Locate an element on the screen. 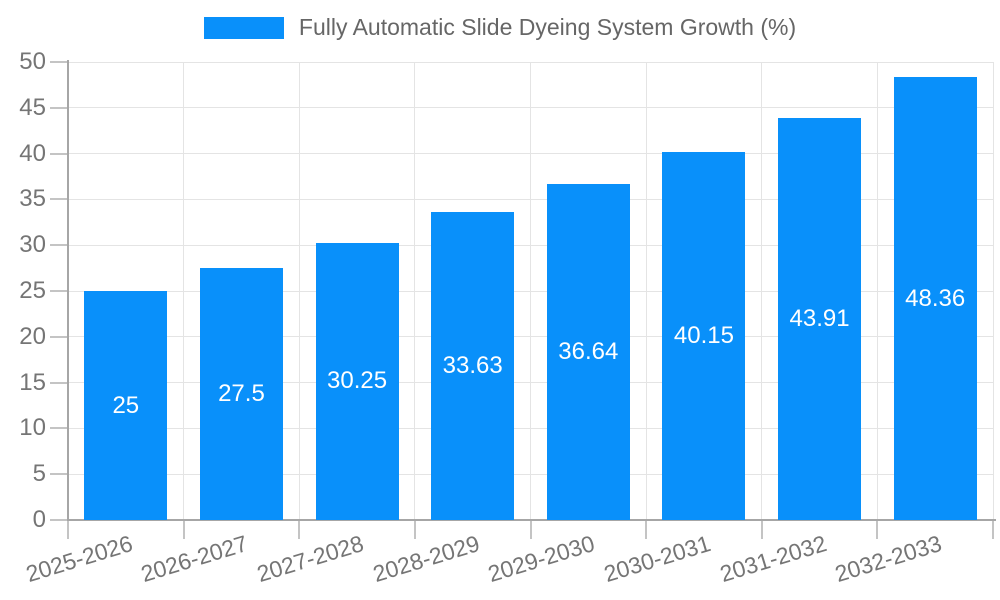  x-tick-label: 2031-2032 is located at coordinates (773, 559).